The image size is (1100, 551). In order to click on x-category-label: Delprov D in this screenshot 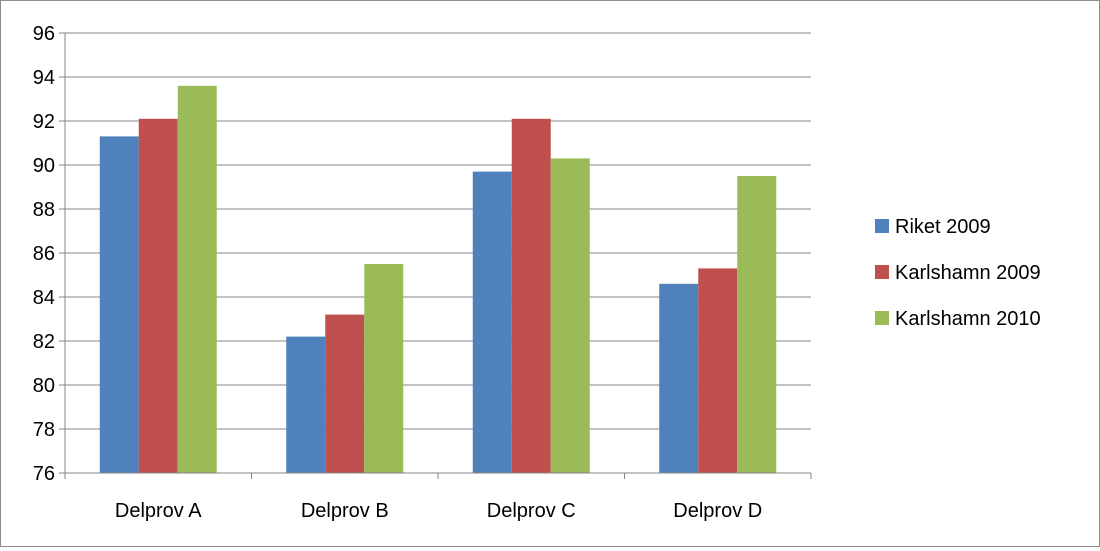, I will do `click(717, 511)`.